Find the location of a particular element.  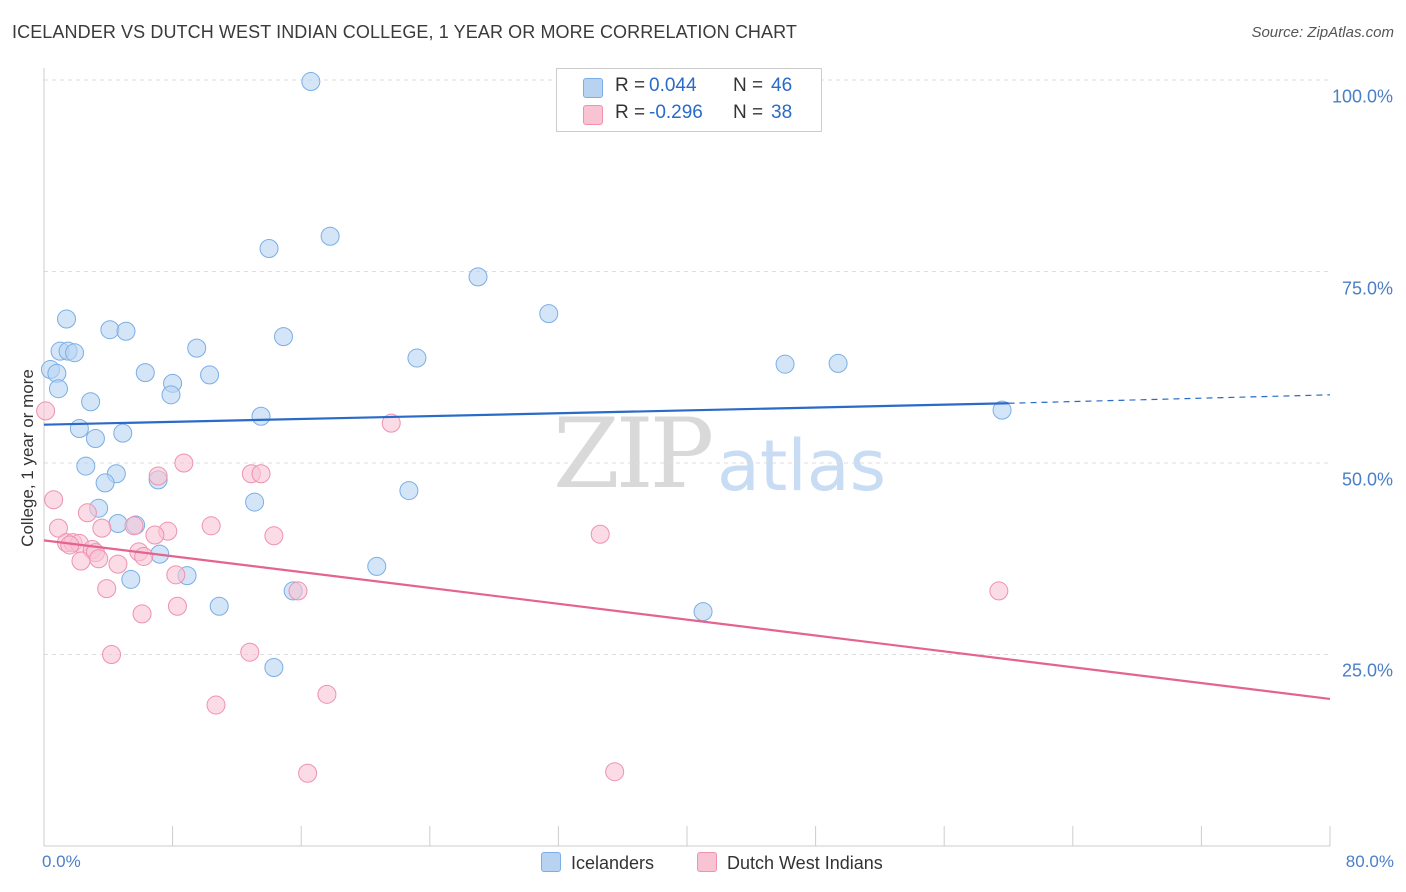

n-value: 46 is located at coordinates (782, 85).